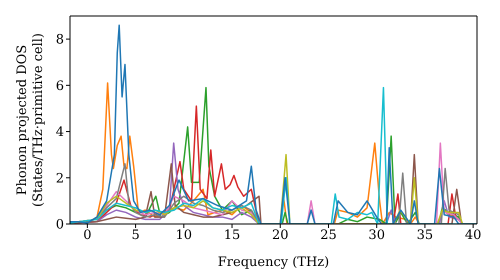 The width and height of the screenshot is (500, 280). I want to click on y-tick-label: 6, so click(60, 86).